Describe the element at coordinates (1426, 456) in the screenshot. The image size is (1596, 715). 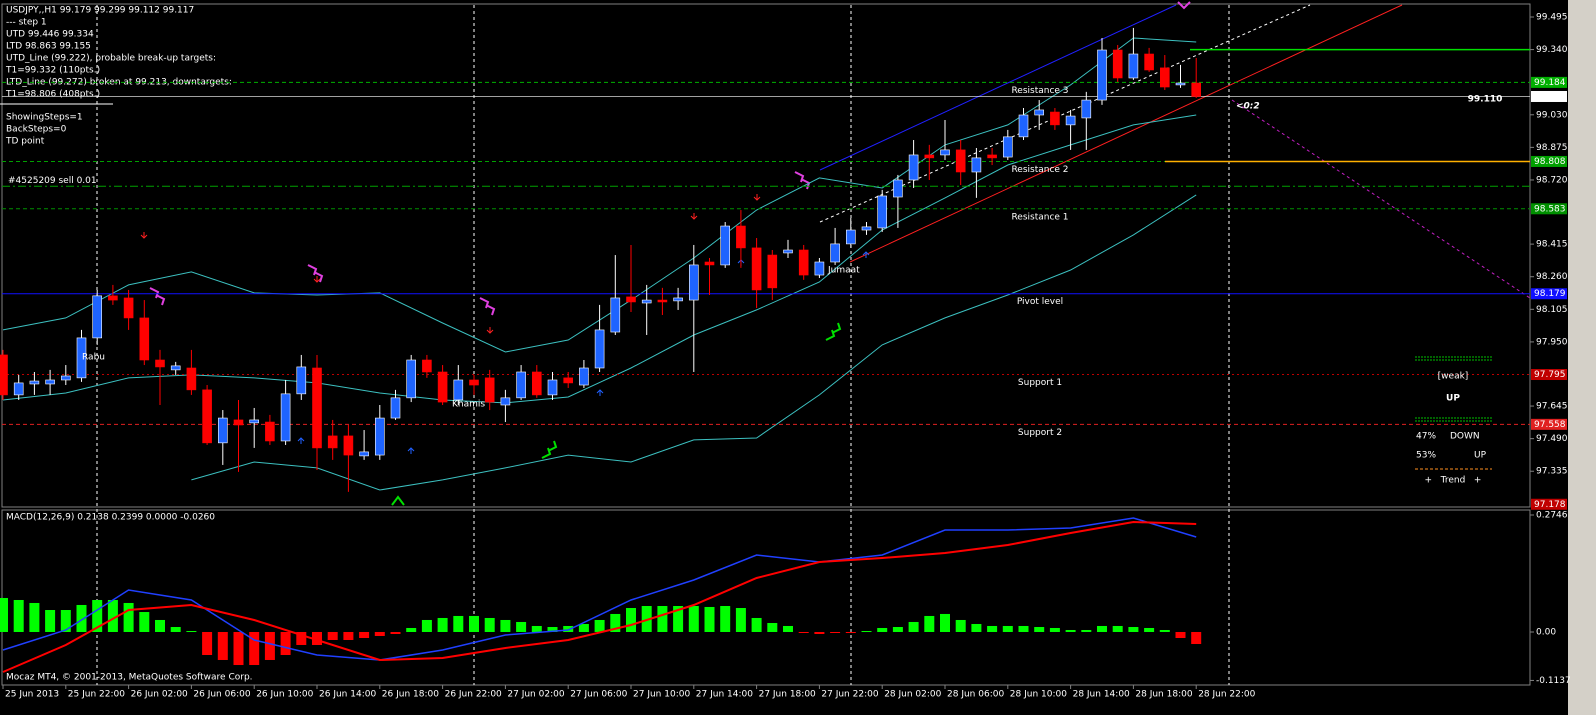
I see `panel-up-pct: 53%` at that location.